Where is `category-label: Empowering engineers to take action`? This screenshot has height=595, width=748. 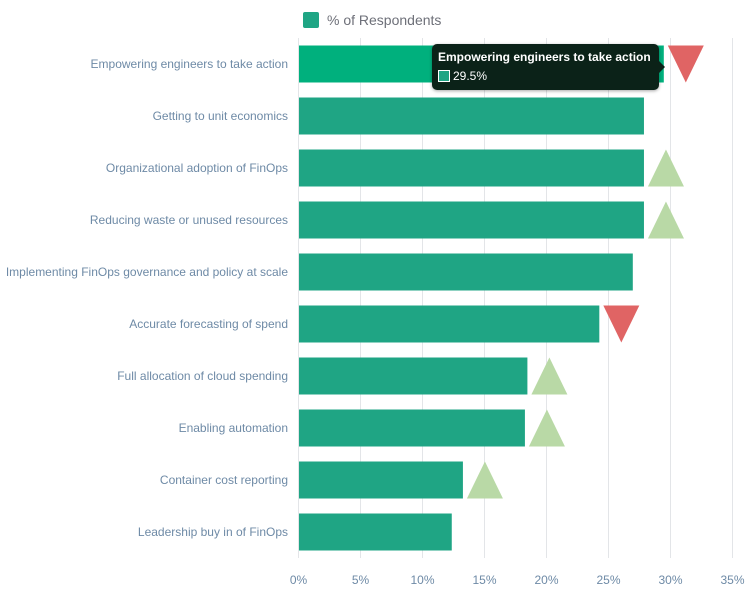 category-label: Empowering engineers to take action is located at coordinates (189, 64).